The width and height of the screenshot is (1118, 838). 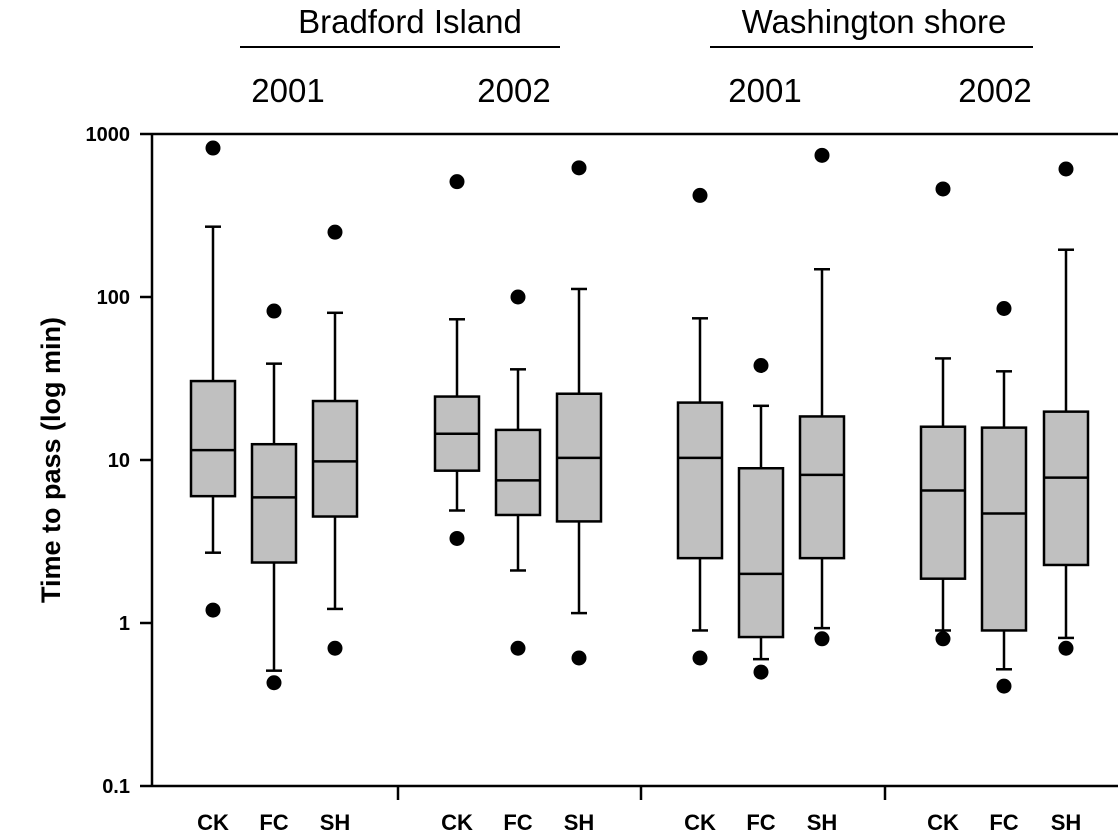 What do you see at coordinates (113, 298) in the screenshot?
I see `y-tick-label: 100` at bounding box center [113, 298].